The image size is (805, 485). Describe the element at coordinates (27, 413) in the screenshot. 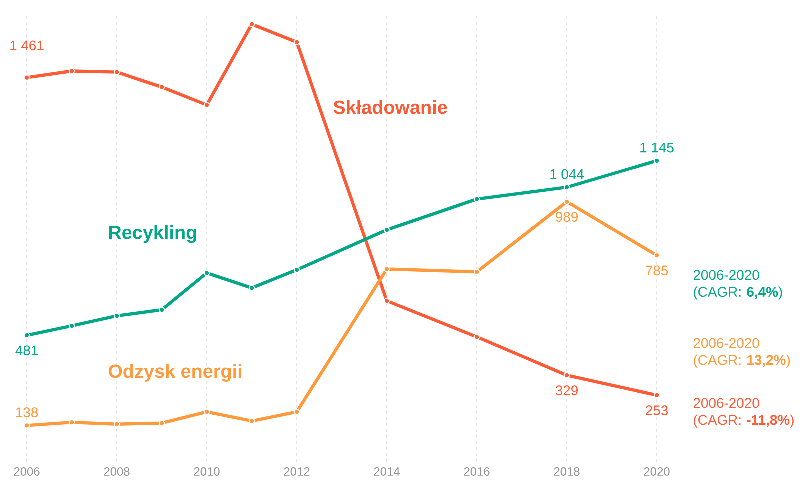

I see `data-label: 138` at that location.